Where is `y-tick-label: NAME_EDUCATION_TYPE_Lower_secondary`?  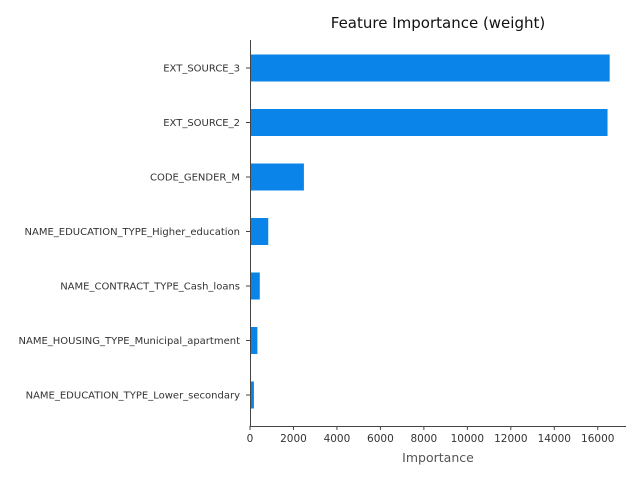 y-tick-label: NAME_EDUCATION_TYPE_Lower_secondary is located at coordinates (133, 396).